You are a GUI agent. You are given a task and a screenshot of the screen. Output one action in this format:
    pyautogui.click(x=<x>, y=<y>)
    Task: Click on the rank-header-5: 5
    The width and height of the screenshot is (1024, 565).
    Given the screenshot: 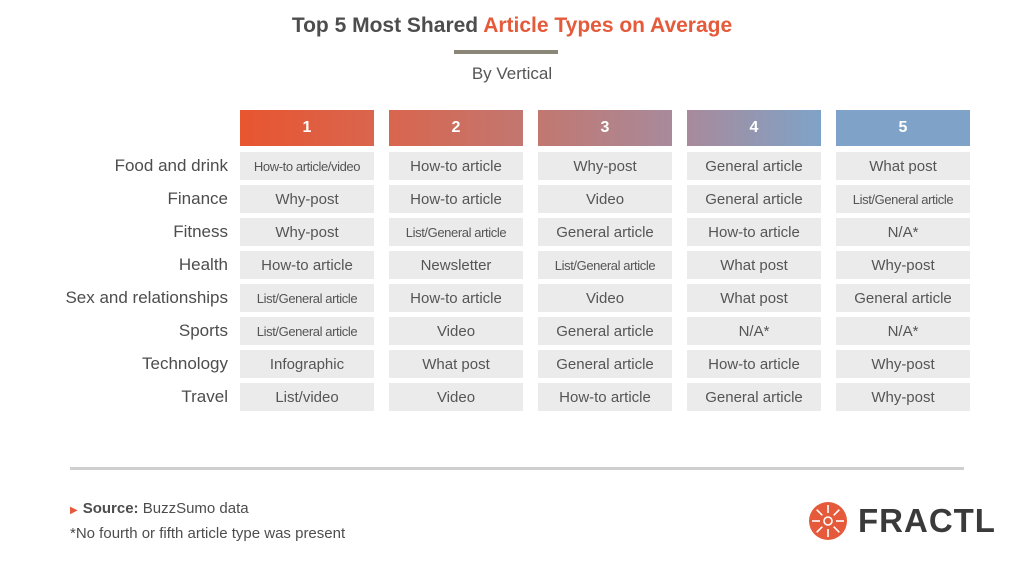 What is the action you would take?
    pyautogui.click(x=903, y=128)
    